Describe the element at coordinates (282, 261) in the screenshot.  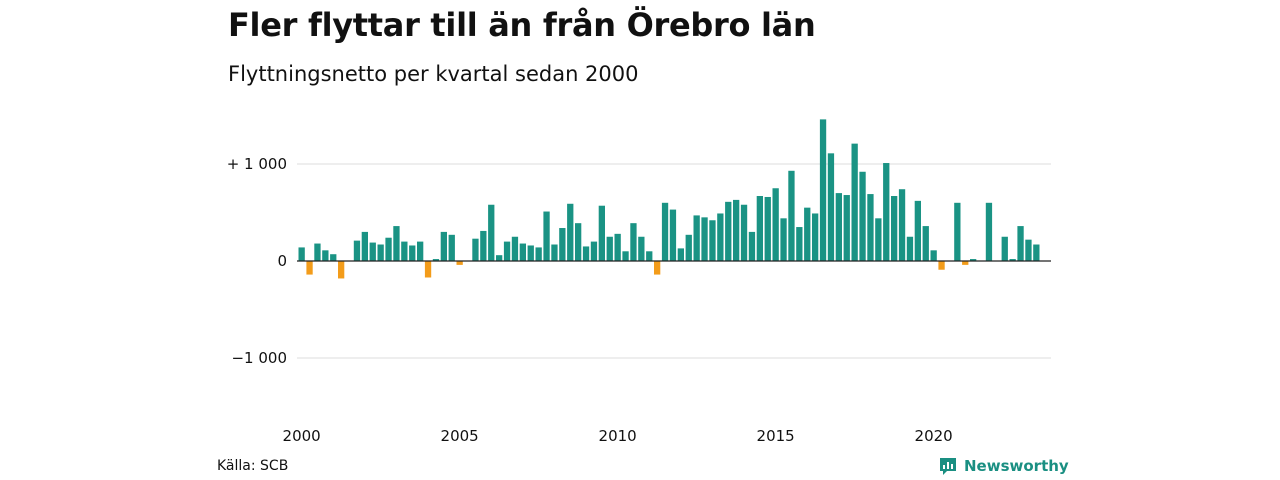
I see `y-tick-label: 0` at that location.